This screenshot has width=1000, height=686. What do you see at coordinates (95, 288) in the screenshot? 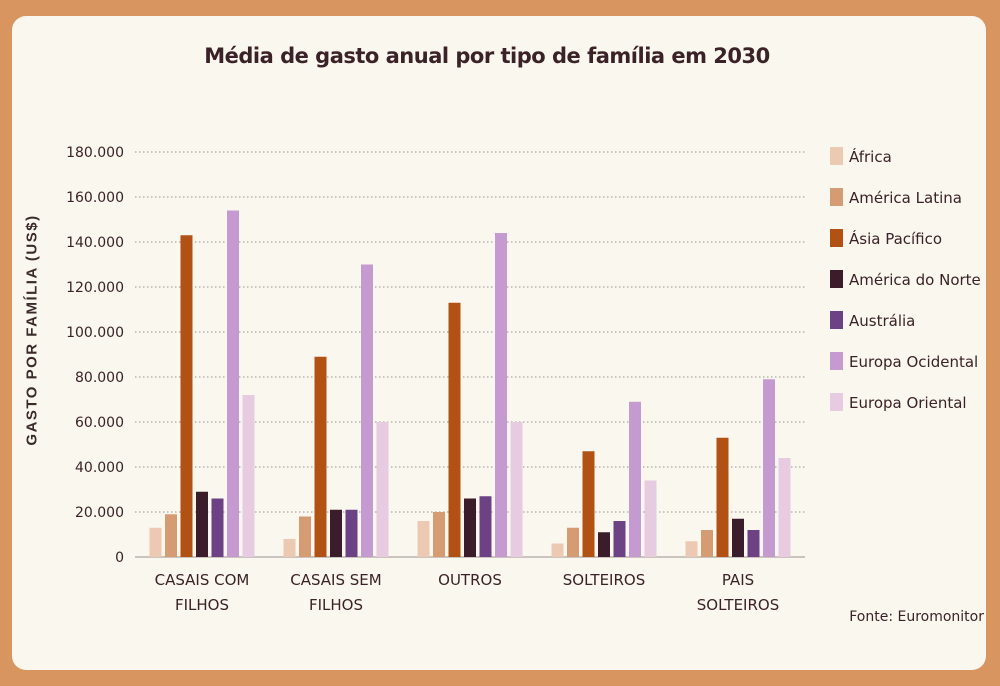
I see `y-tick-label: 120.000` at bounding box center [95, 288].